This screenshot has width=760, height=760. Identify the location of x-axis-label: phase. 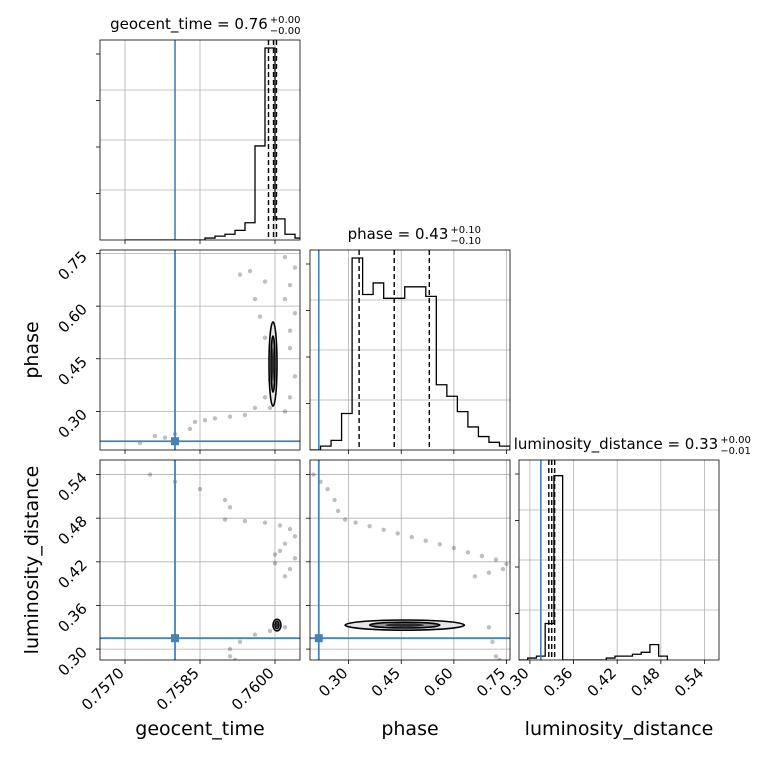
(409, 729).